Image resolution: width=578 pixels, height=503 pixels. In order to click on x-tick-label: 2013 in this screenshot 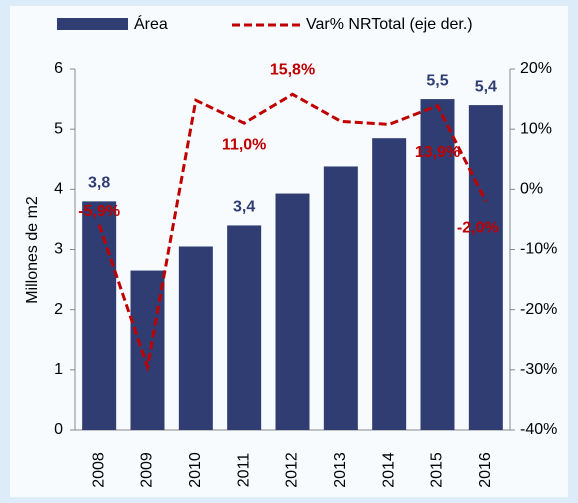, I will do `click(340, 470)`.